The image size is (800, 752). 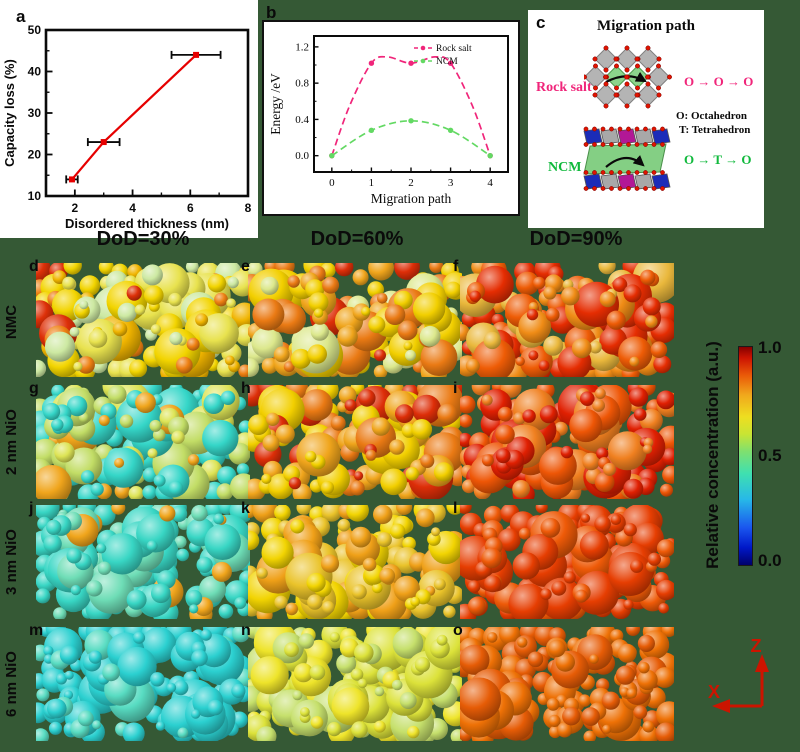 What do you see at coordinates (190, 208) in the screenshot?
I see `svg-text: 6` at bounding box center [190, 208].